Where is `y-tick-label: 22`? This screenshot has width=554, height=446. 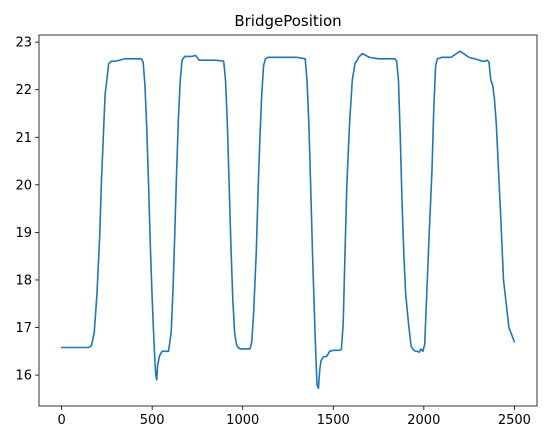
y-tick-label: 22 is located at coordinates (23, 90).